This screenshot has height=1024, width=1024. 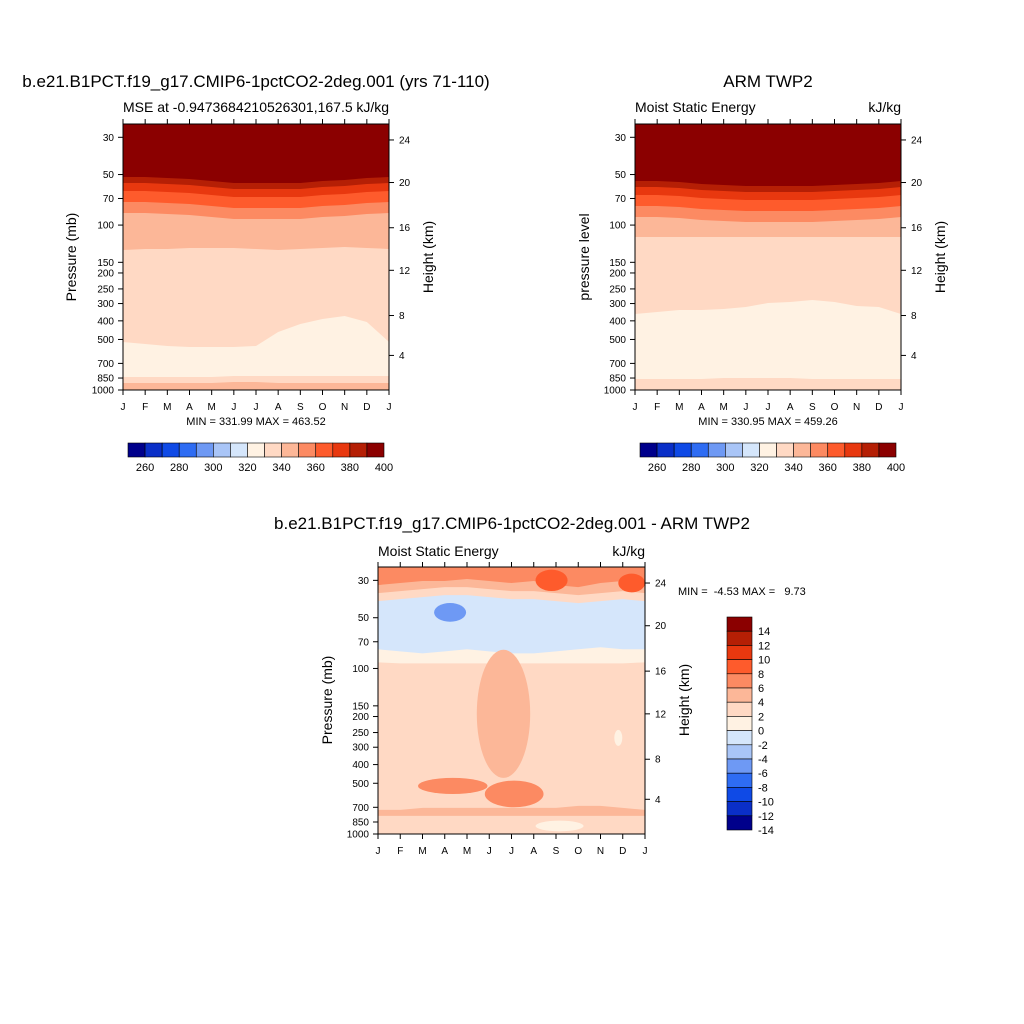 I want to click on panel-obs-ylabel: pressure level, so click(x=584, y=256).